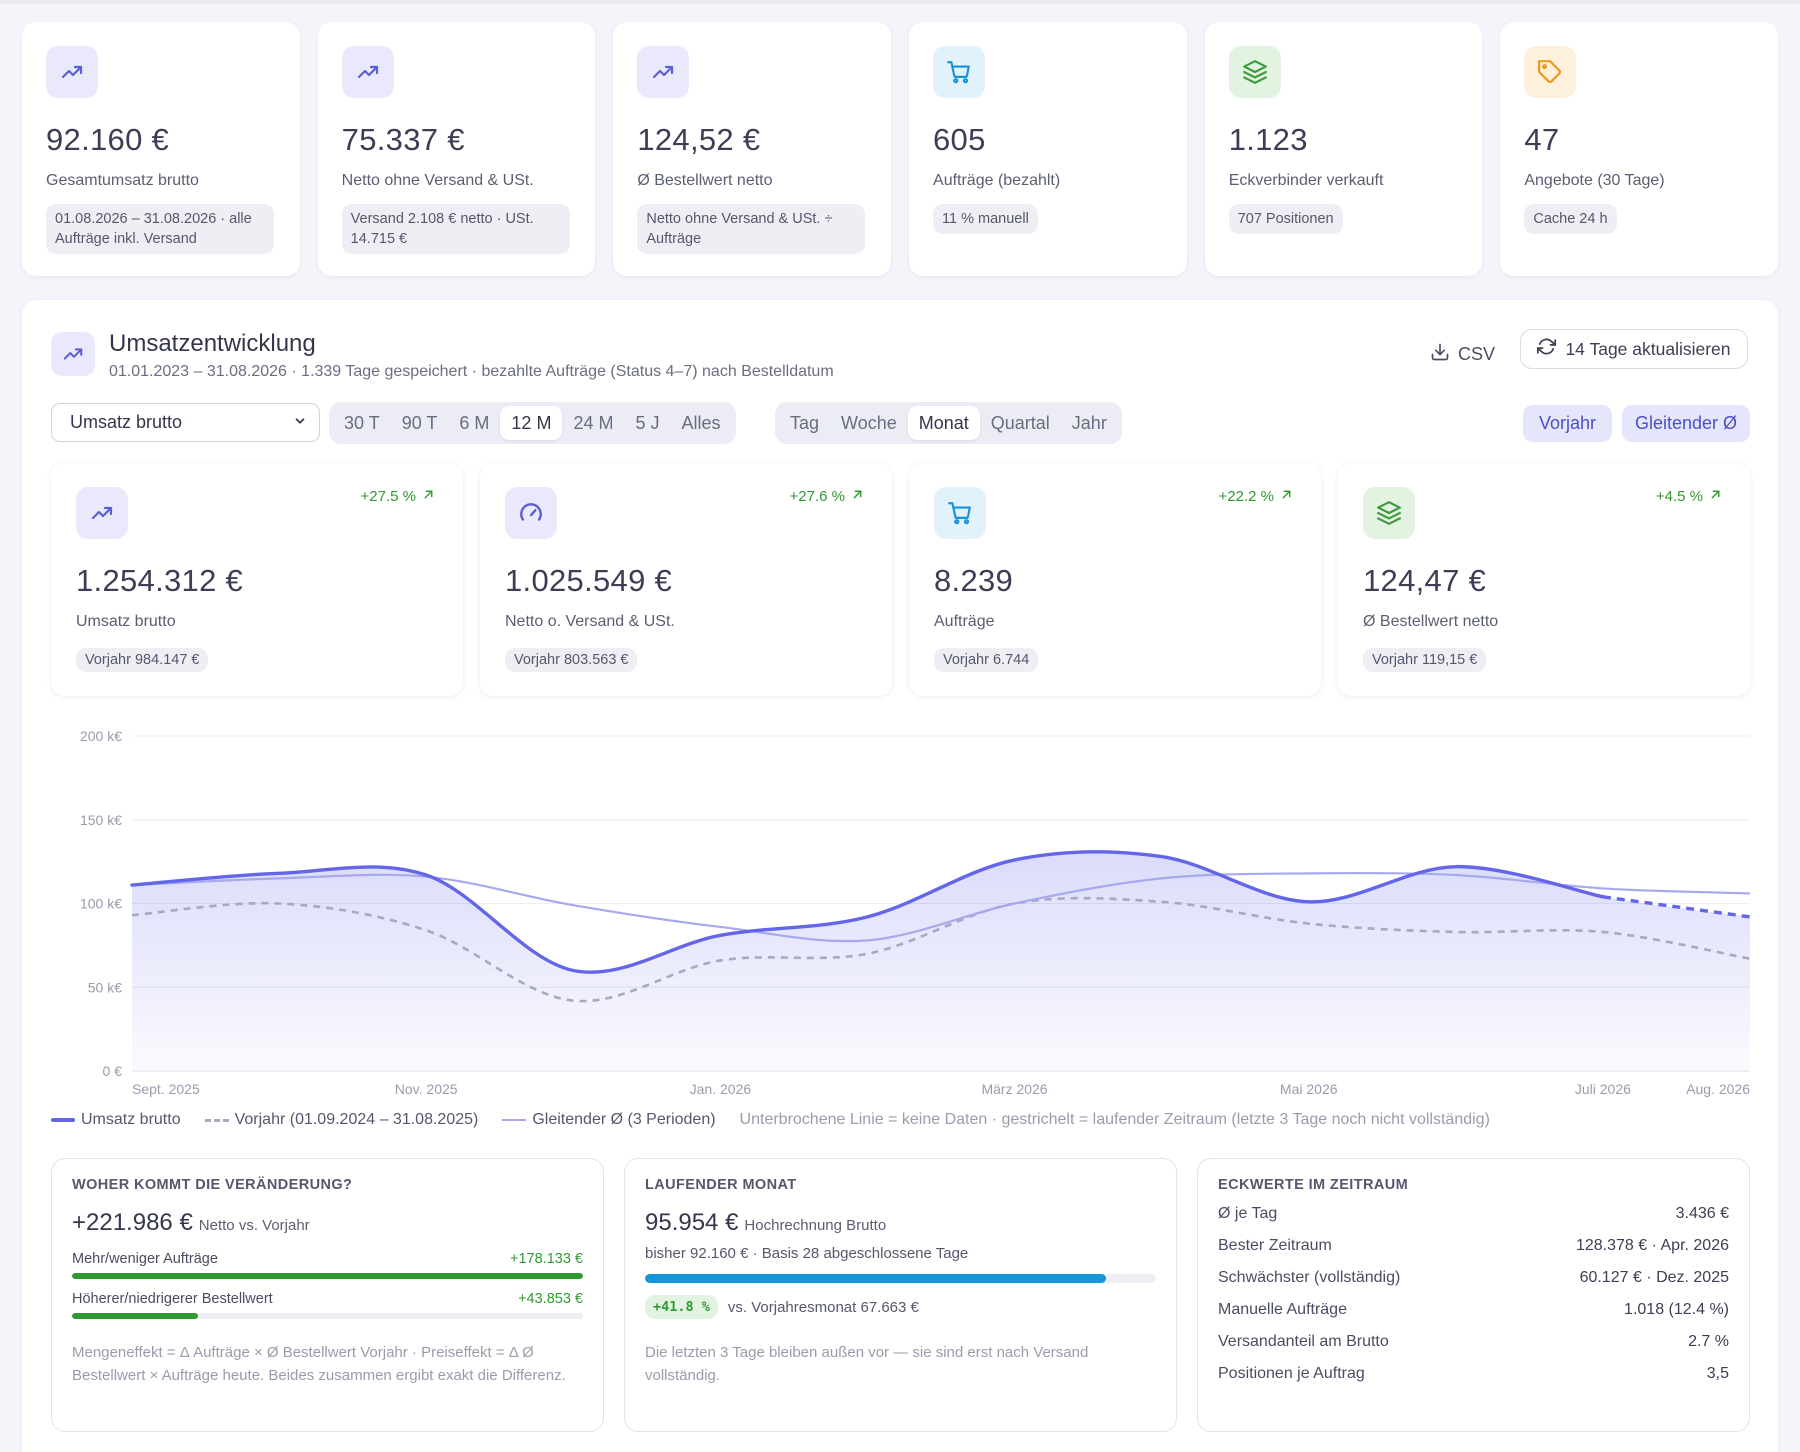 This screenshot has width=1800, height=1452. I want to click on stat-label: Netto o. Versand & USt., so click(590, 621).